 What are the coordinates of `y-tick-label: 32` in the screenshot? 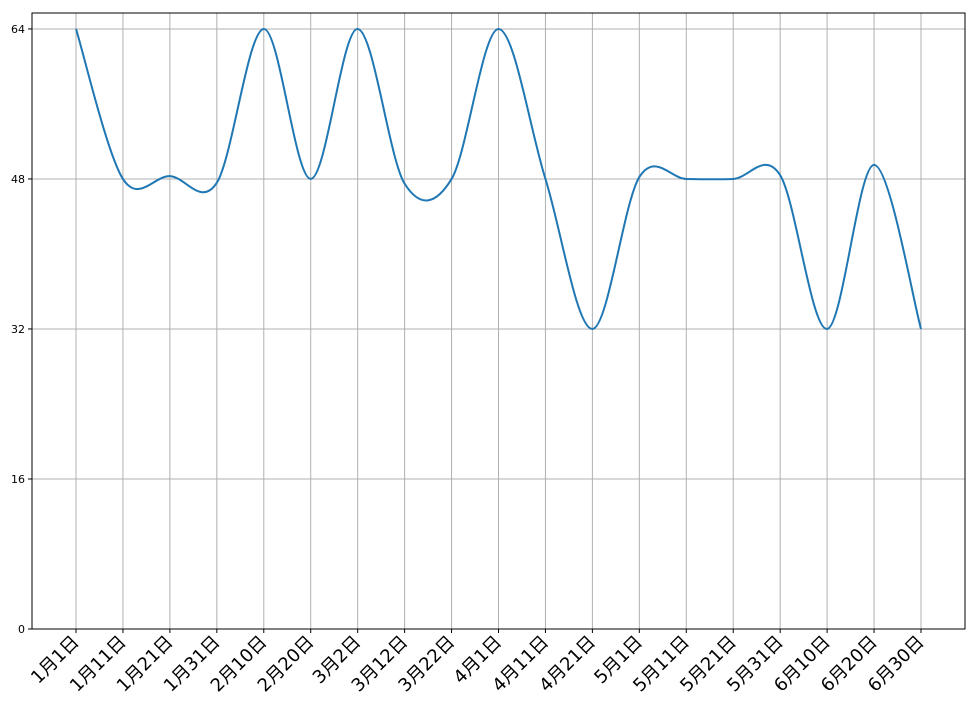 It's located at (18, 329).